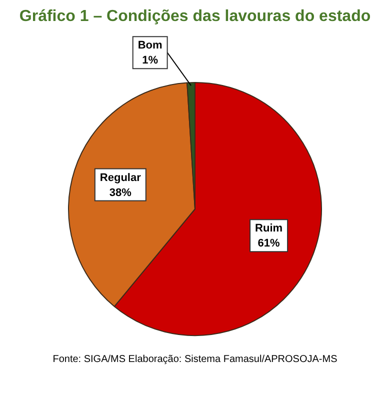  Describe the element at coordinates (150, 46) in the screenshot. I see `slice-label: Bom` at that location.